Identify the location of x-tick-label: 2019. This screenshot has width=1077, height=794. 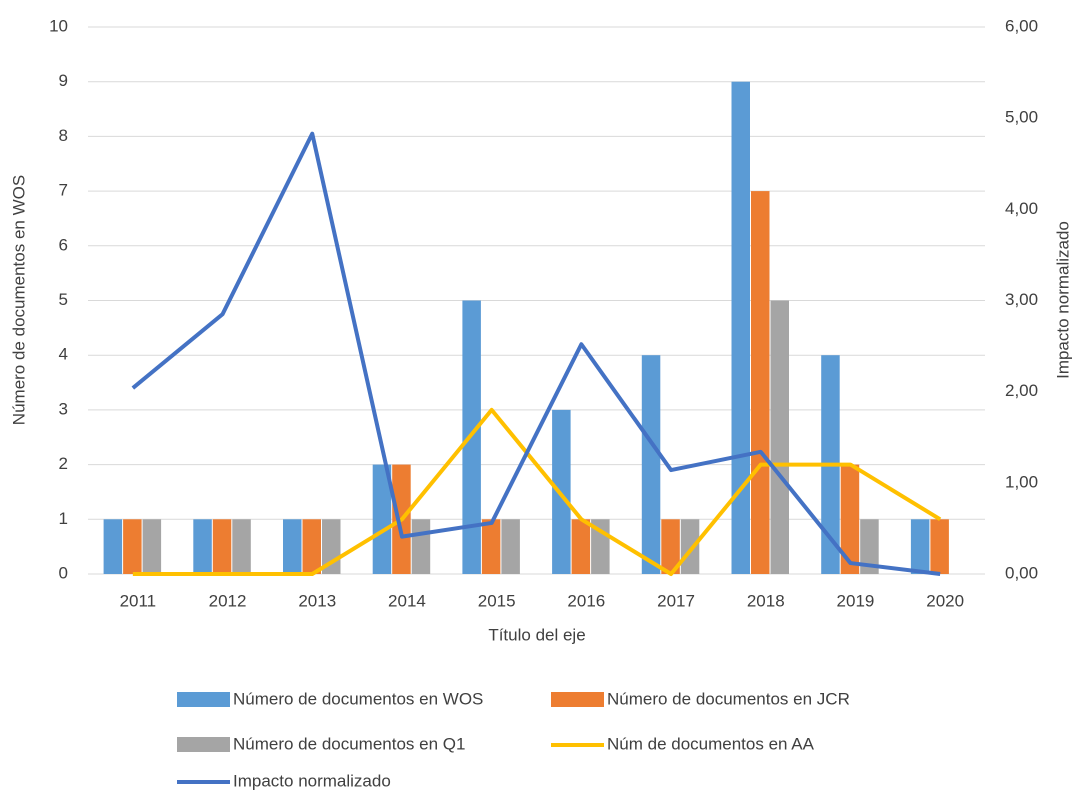
(856, 600).